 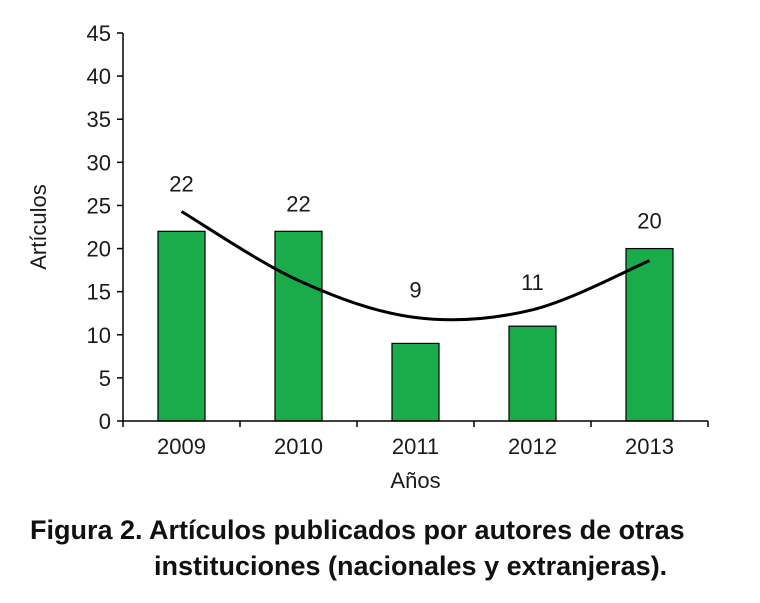 I want to click on x-axis-ticks: 2009 2010 2011 2012 2013, so click(x=415, y=440).